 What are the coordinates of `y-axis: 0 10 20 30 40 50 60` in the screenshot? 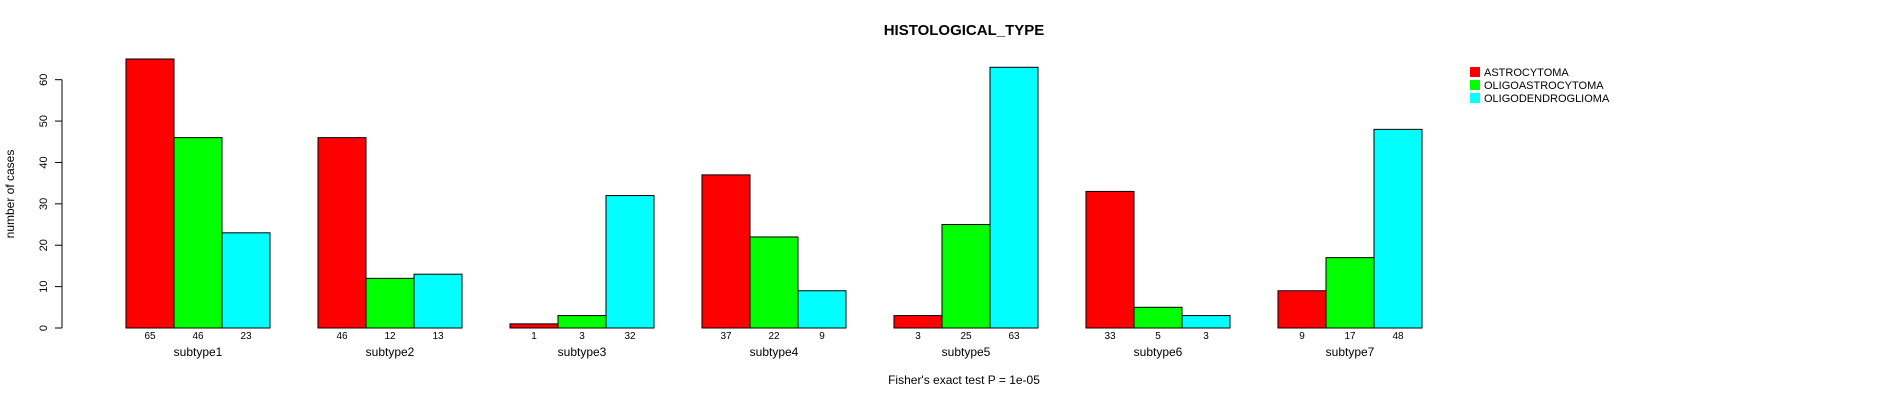 It's located at (50, 202).